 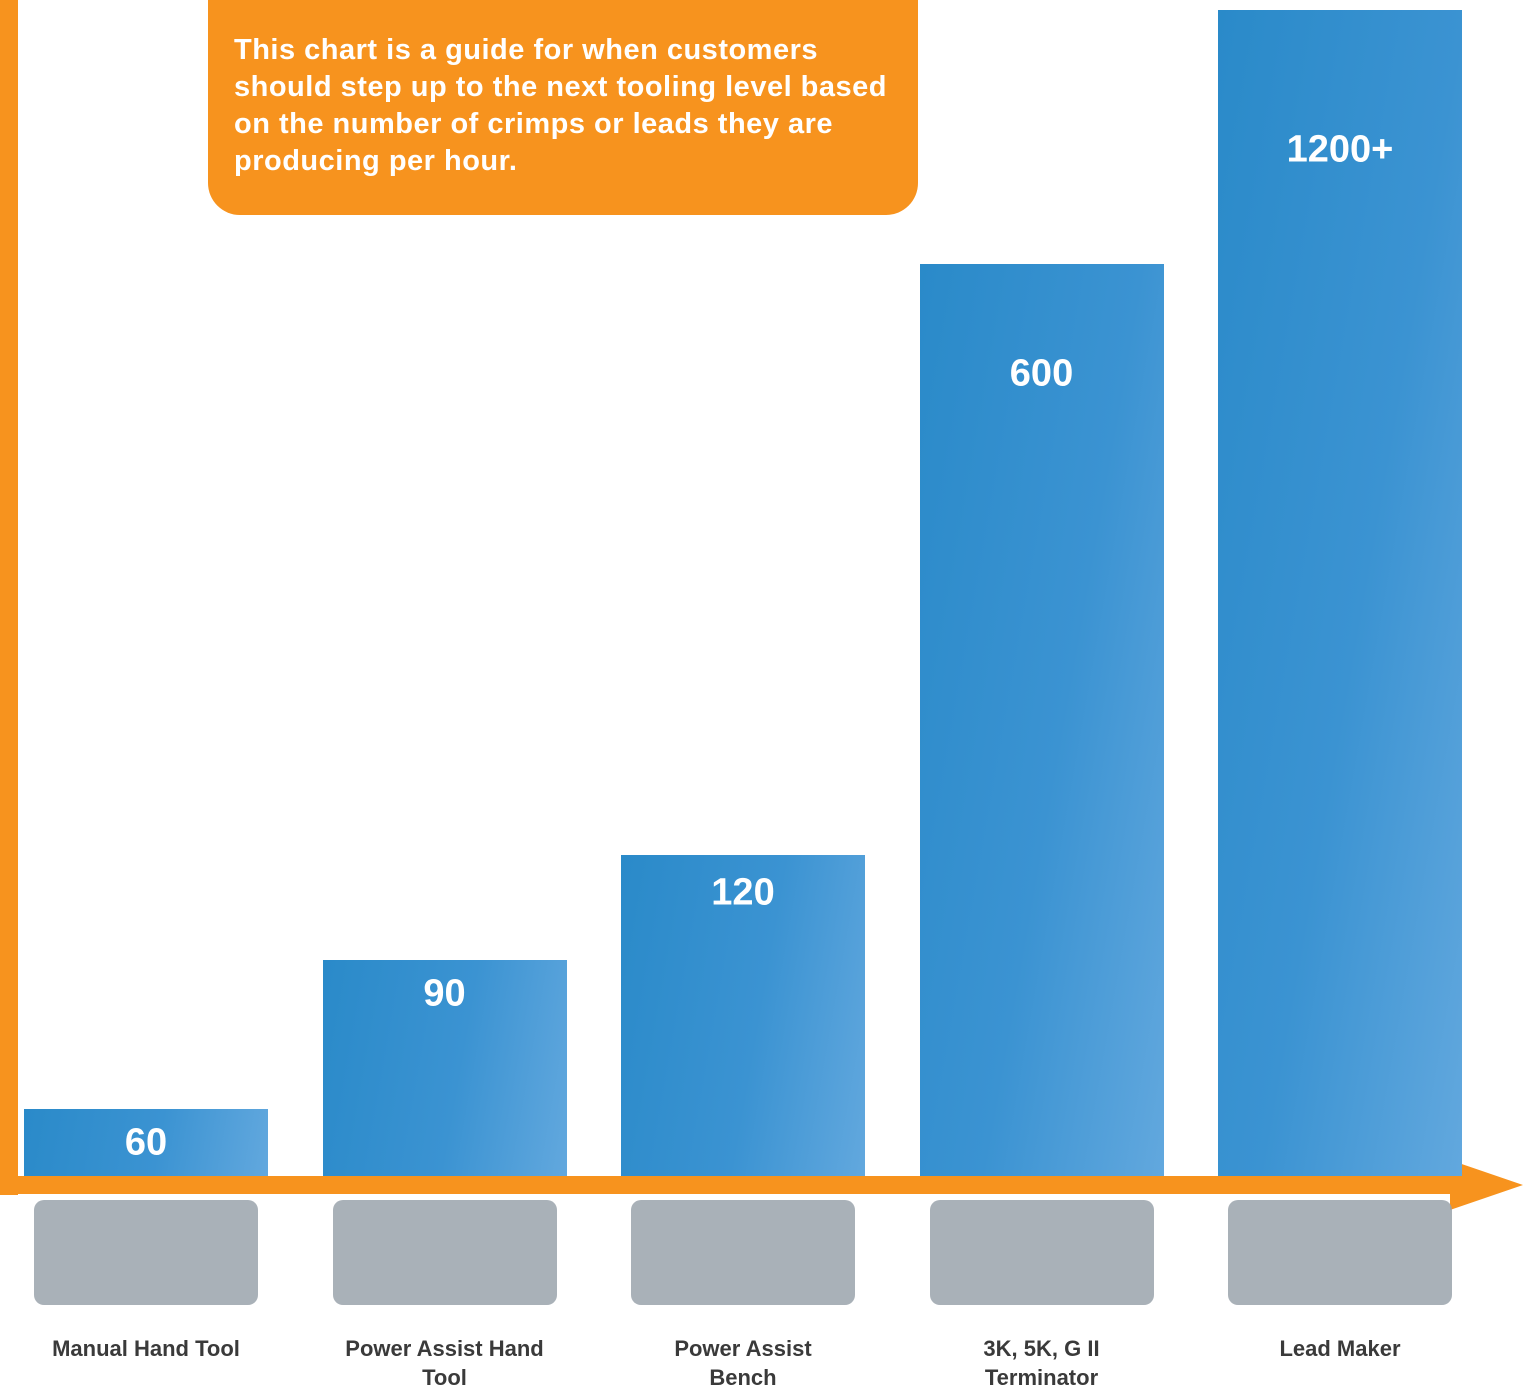 I want to click on y-axis-line, so click(x=9, y=597).